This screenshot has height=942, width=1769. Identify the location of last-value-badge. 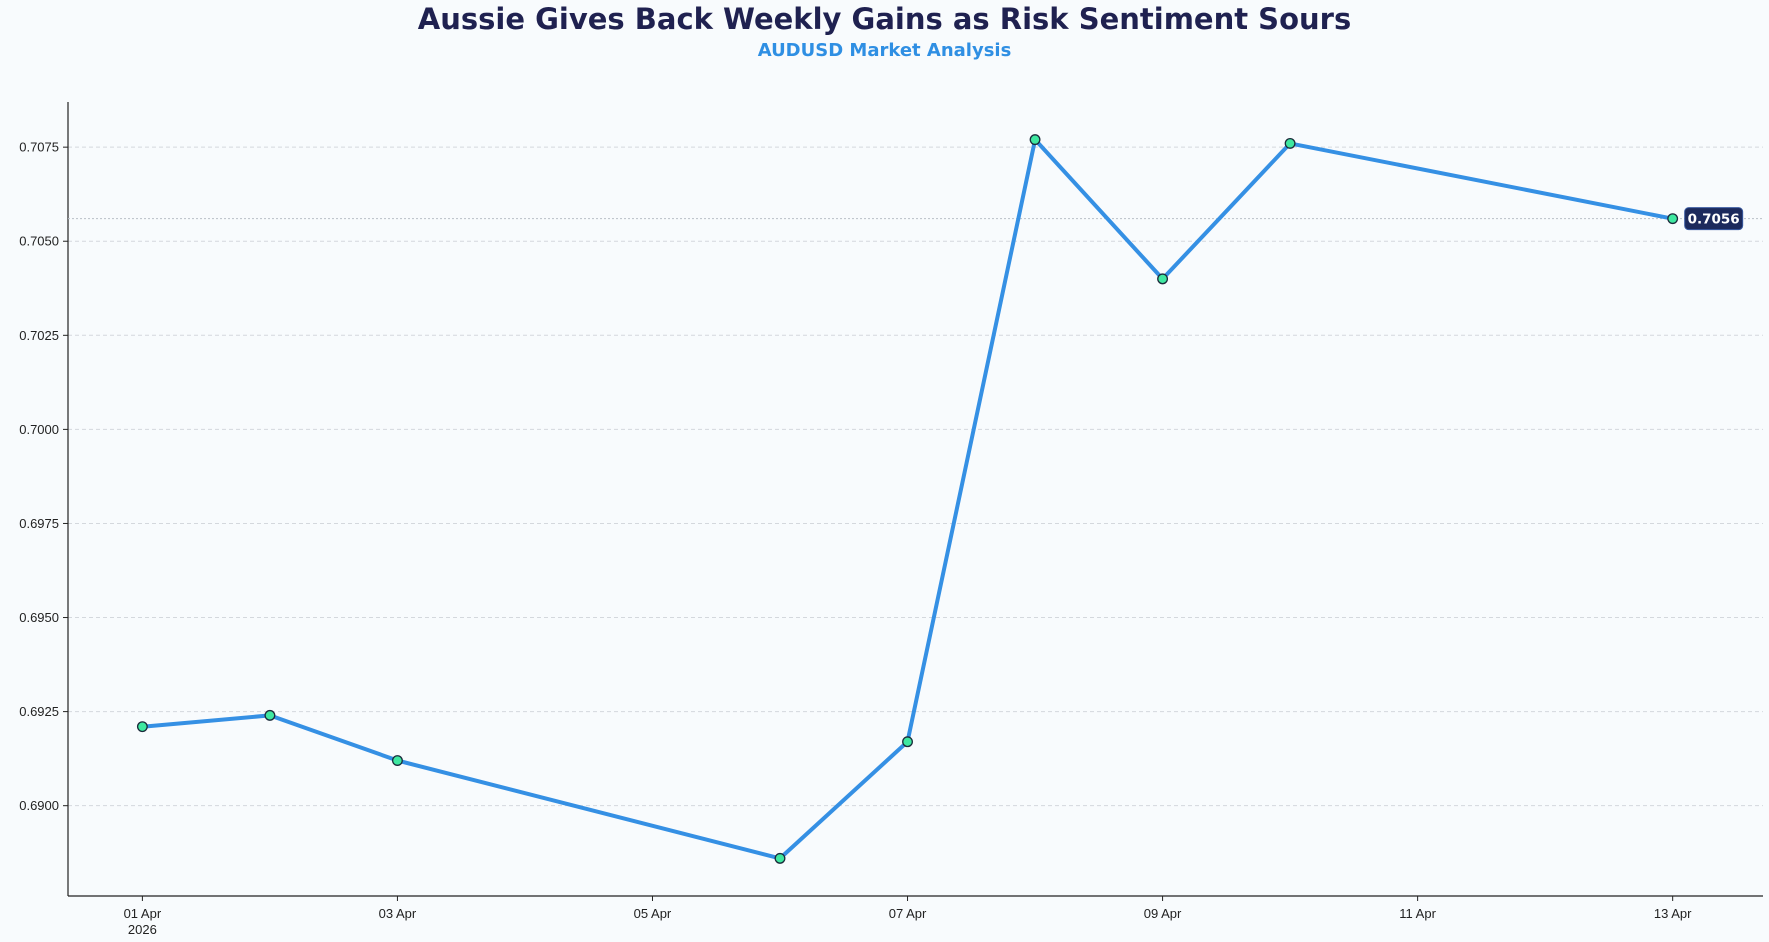
(1714, 219).